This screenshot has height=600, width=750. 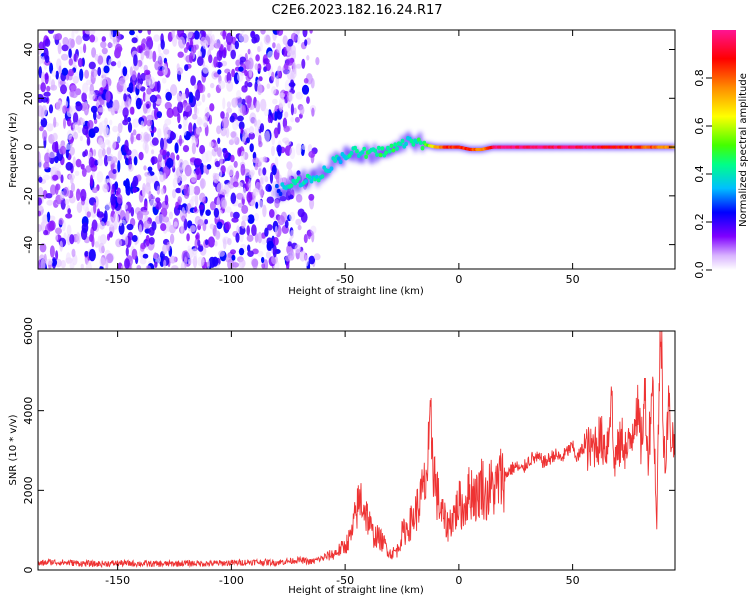 I want to click on colorbar-tick-label: 0.0, so click(x=699, y=270).